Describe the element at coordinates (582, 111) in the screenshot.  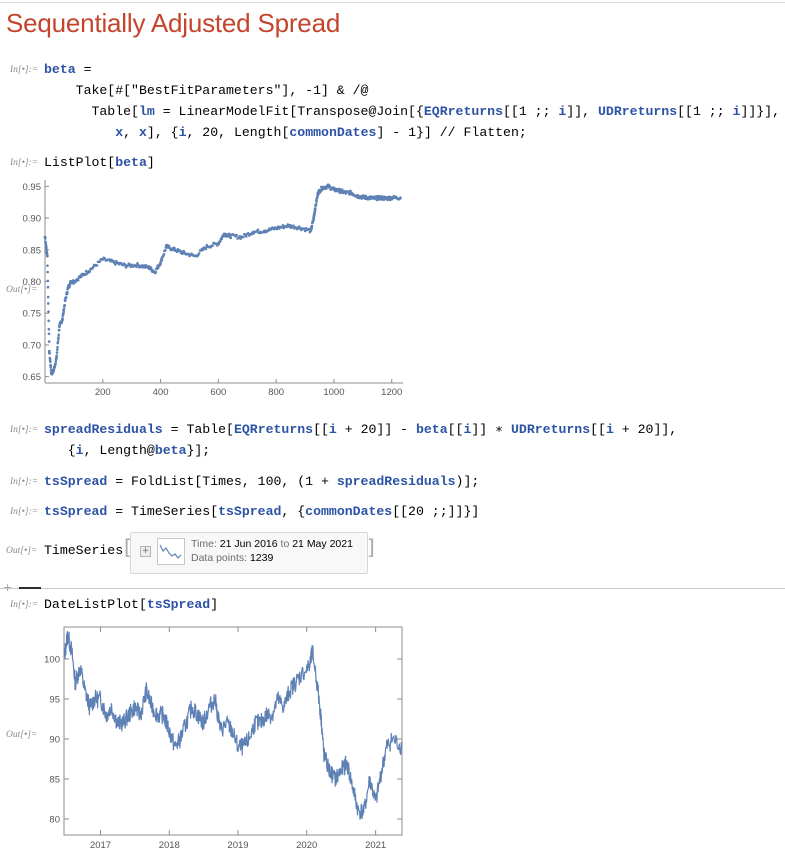
I see `code-token: ]],` at that location.